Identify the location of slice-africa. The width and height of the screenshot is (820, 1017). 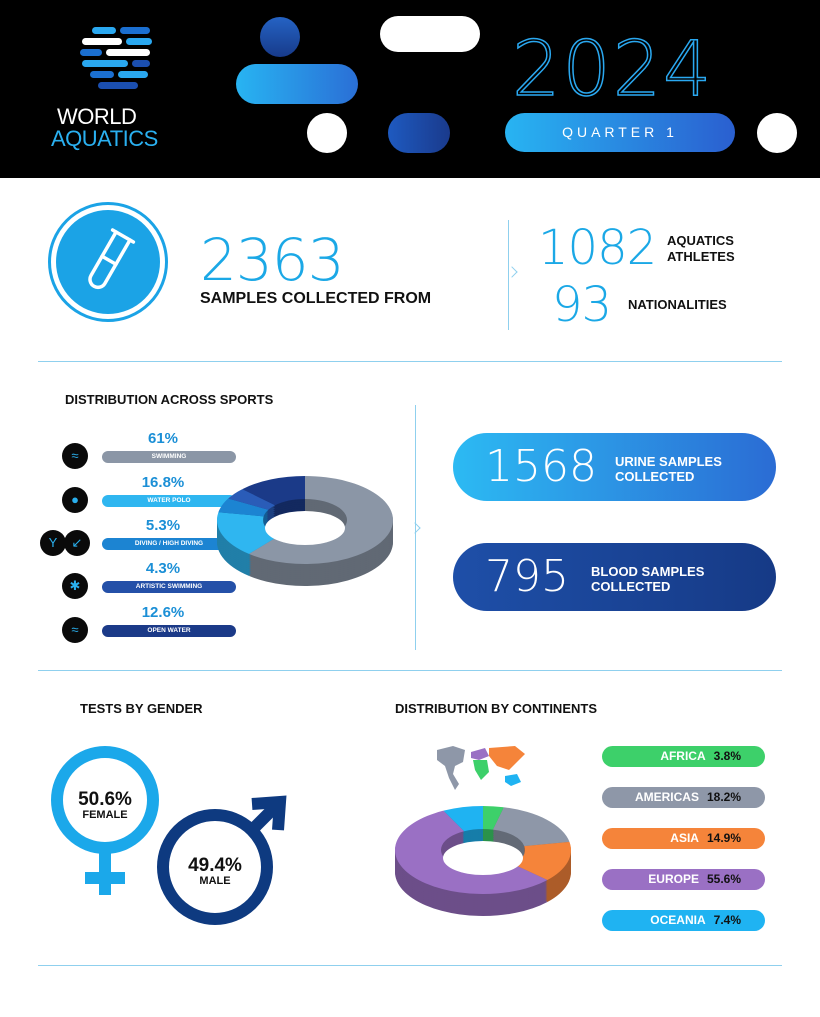
(493, 818).